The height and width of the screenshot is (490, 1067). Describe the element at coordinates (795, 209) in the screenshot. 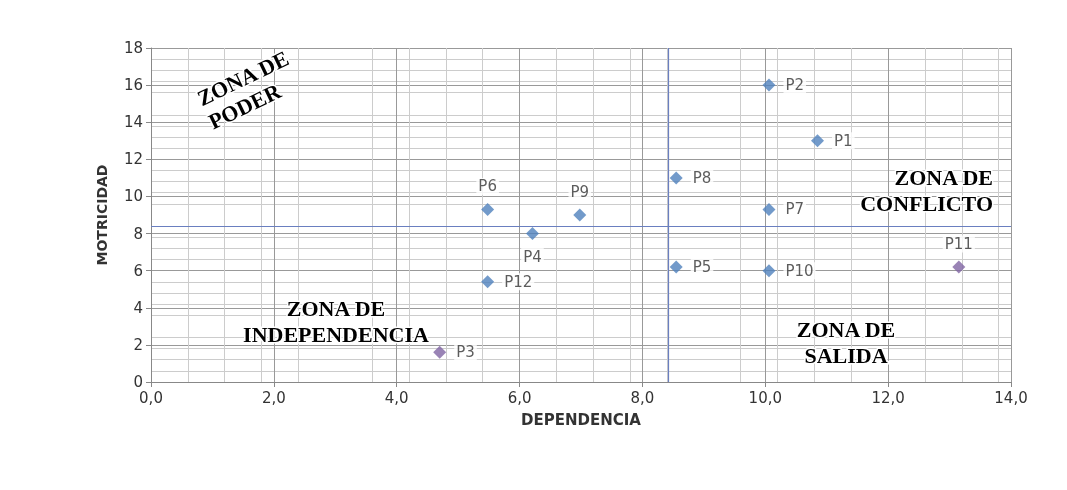

I see `data-label: P7` at that location.